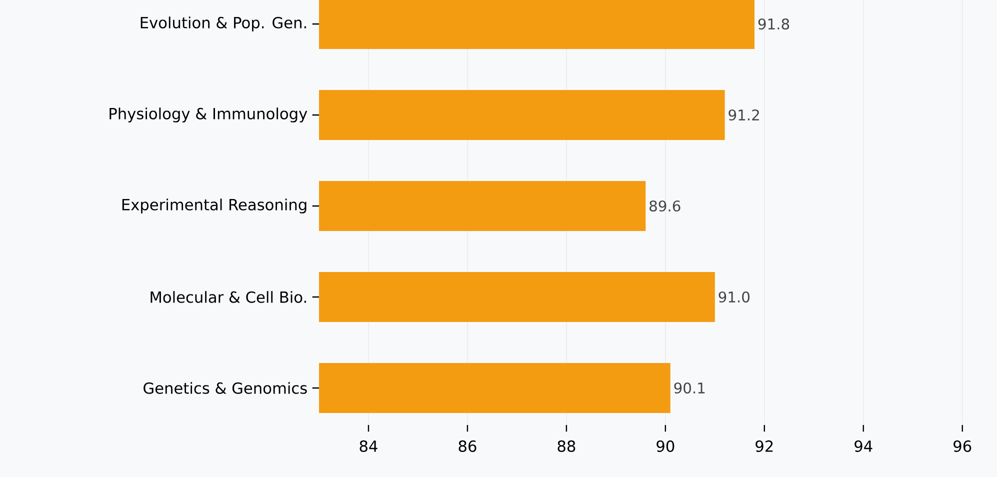 This screenshot has height=477, width=997. What do you see at coordinates (225, 388) in the screenshot?
I see `y-tick-label: Genetics & Genomics` at bounding box center [225, 388].